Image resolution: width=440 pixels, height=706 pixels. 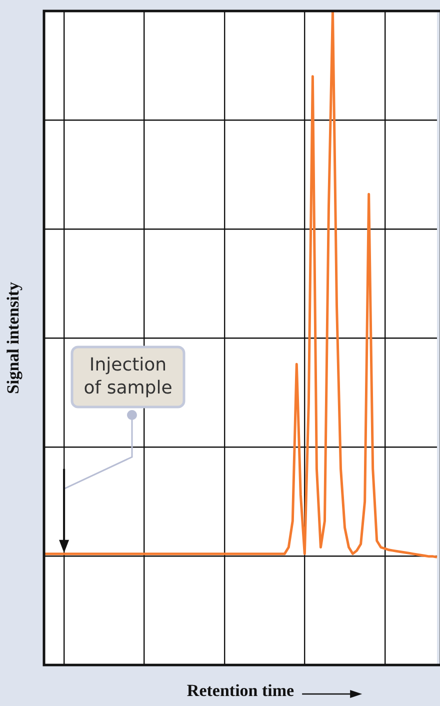 What do you see at coordinates (13, 338) in the screenshot?
I see `y-axis-title: Signal intensity` at bounding box center [13, 338].